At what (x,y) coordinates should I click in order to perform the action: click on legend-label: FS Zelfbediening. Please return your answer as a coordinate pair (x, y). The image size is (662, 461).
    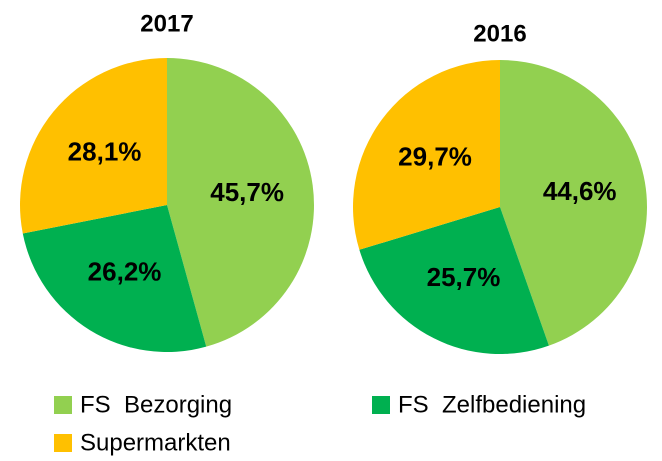
    Looking at the image, I should click on (492, 404).